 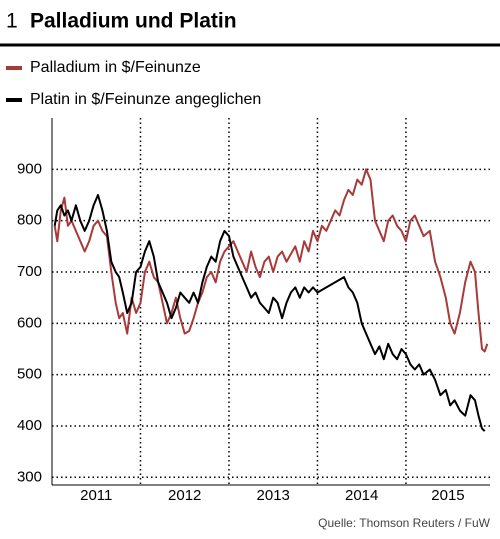 I want to click on y-tick-label: 800, so click(x=29, y=220).